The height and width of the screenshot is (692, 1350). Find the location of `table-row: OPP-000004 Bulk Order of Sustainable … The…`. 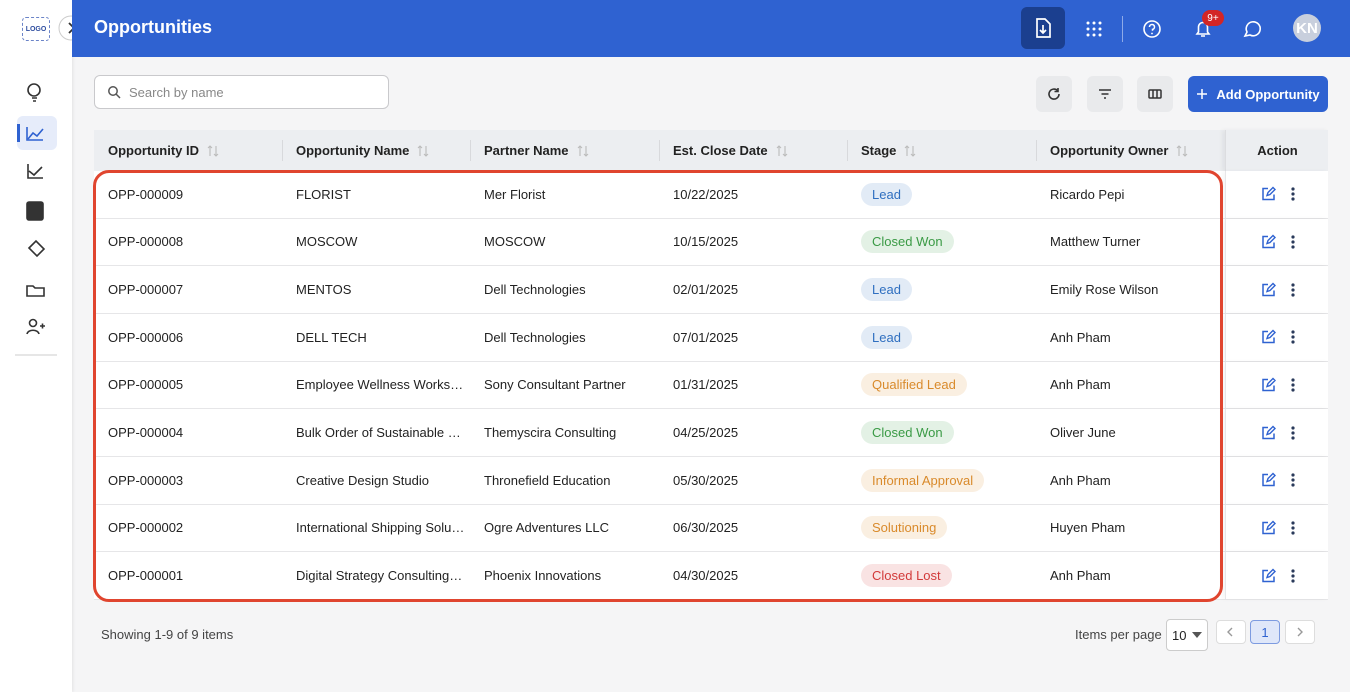

table-row: OPP-000004 Bulk Order of Sustainable … The… is located at coordinates (711, 433).